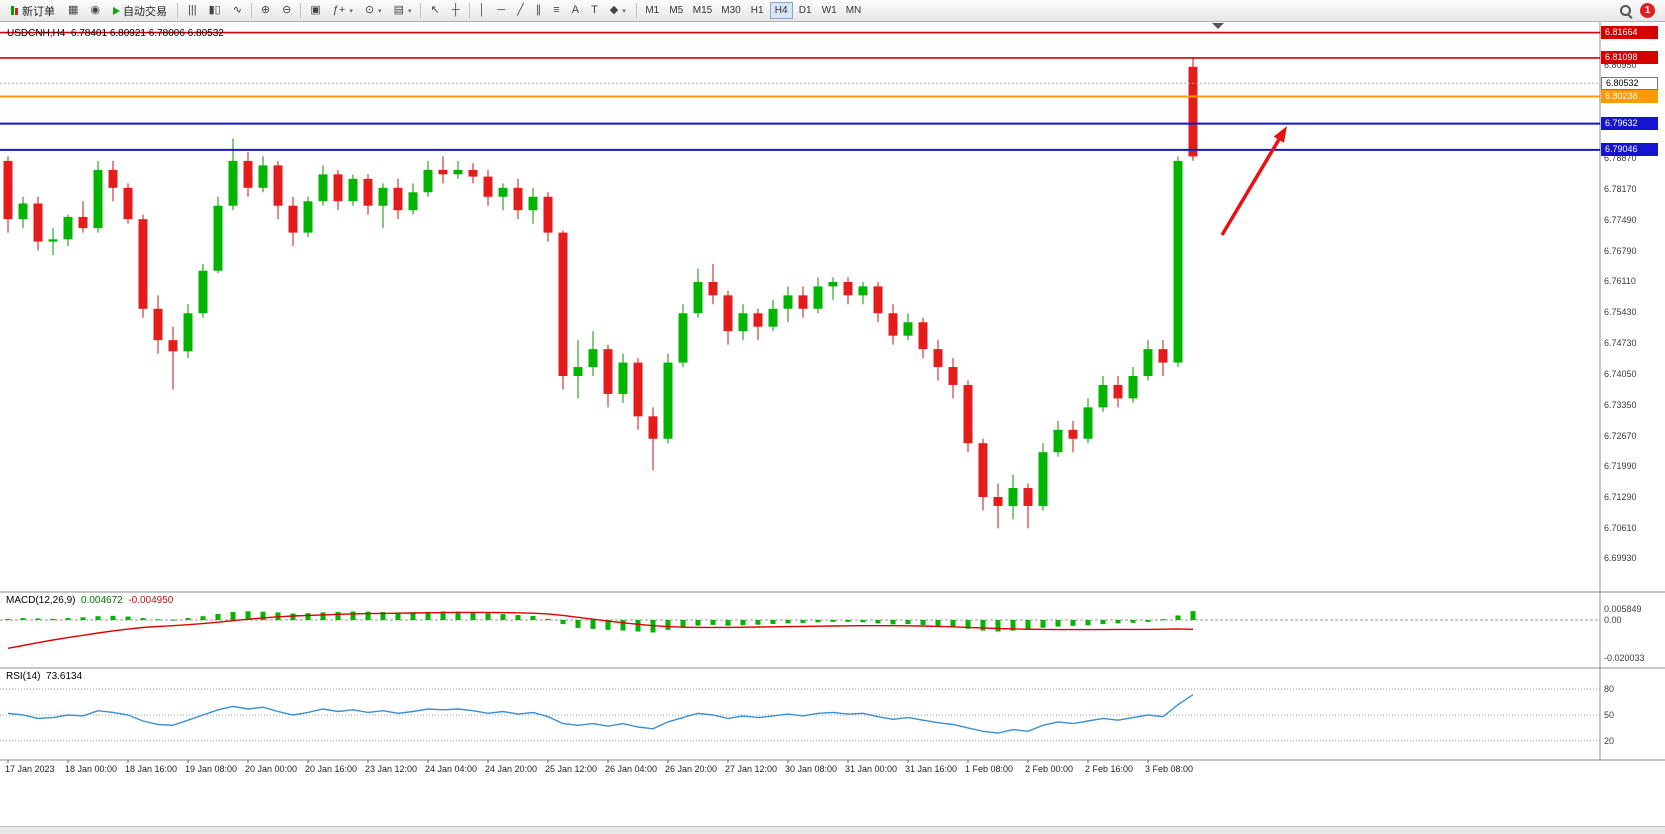  I want to click on timeframe-button-h4: H4, so click(781, 10).